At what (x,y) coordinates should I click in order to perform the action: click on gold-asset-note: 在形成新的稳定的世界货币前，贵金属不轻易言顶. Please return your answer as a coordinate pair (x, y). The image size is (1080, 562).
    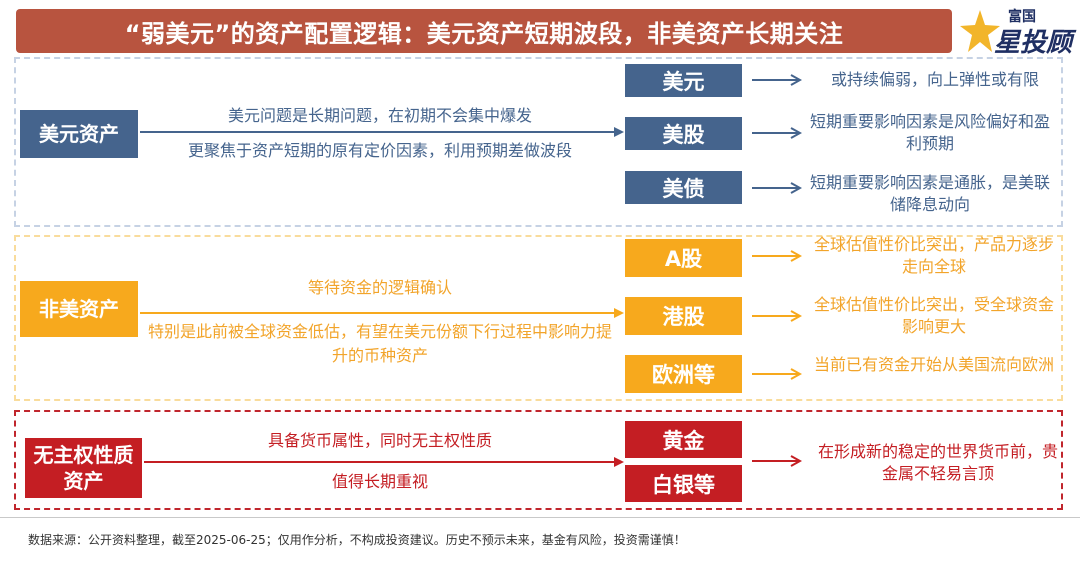
    Looking at the image, I should click on (938, 462).